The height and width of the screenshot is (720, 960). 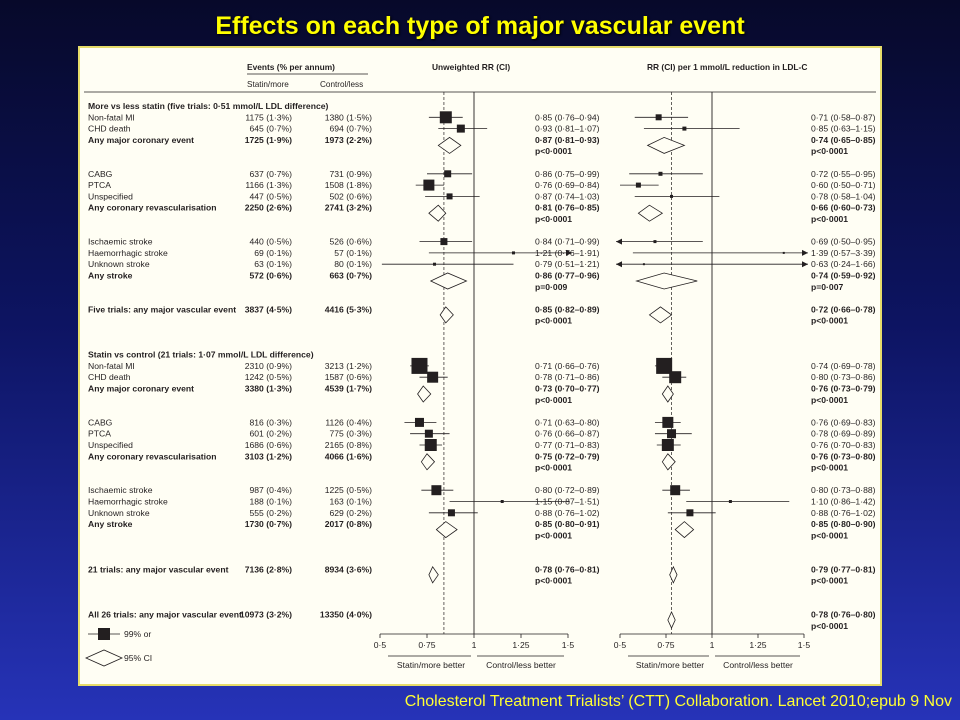 I want to click on per-mmol-better-left-label: Statin/more better, so click(x=670, y=665).